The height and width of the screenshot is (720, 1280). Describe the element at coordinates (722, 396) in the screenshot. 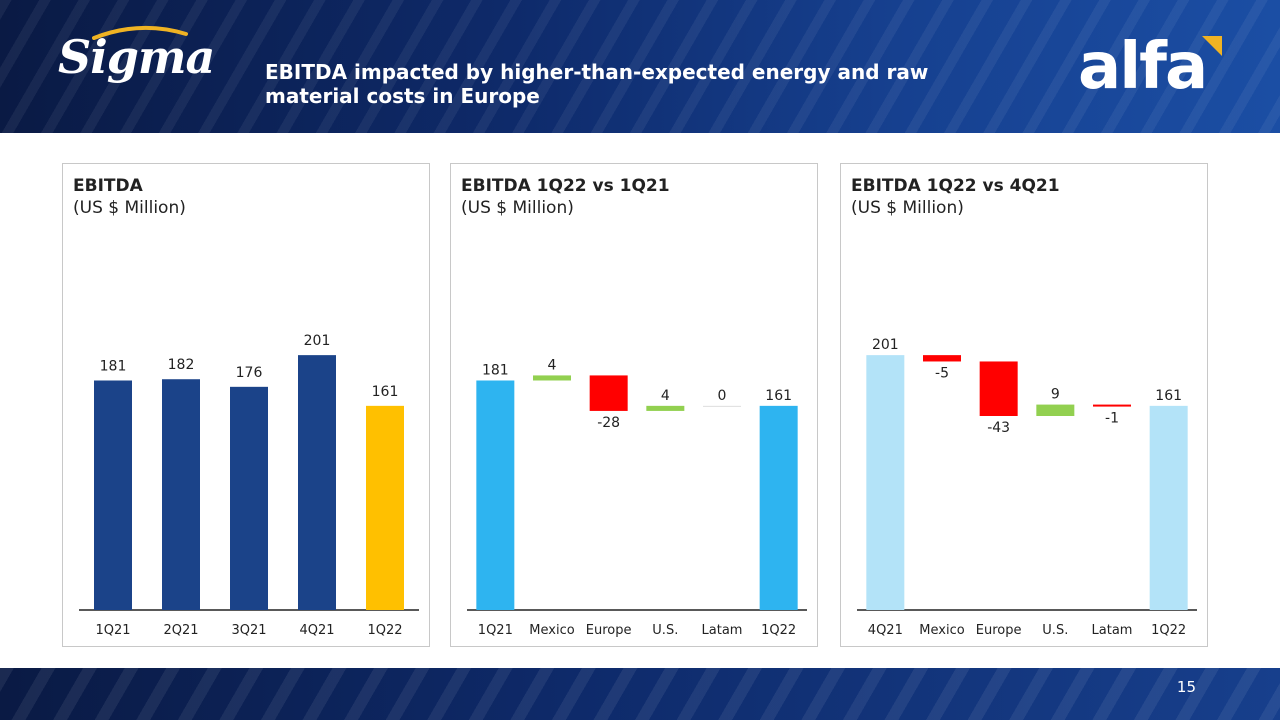

I see `data-label: 0` at that location.